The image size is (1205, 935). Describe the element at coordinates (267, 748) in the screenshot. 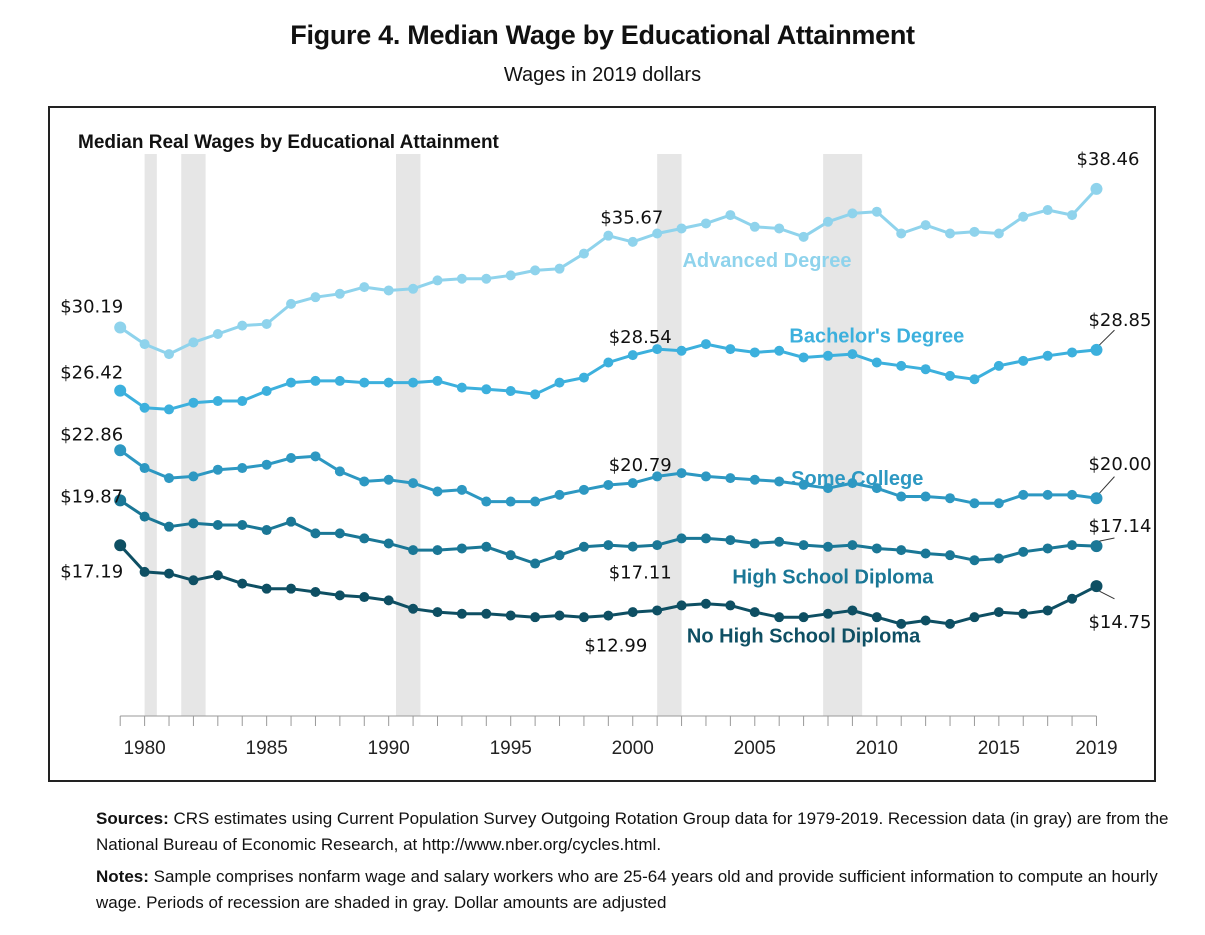

I see `x-tick-label: 1985` at that location.